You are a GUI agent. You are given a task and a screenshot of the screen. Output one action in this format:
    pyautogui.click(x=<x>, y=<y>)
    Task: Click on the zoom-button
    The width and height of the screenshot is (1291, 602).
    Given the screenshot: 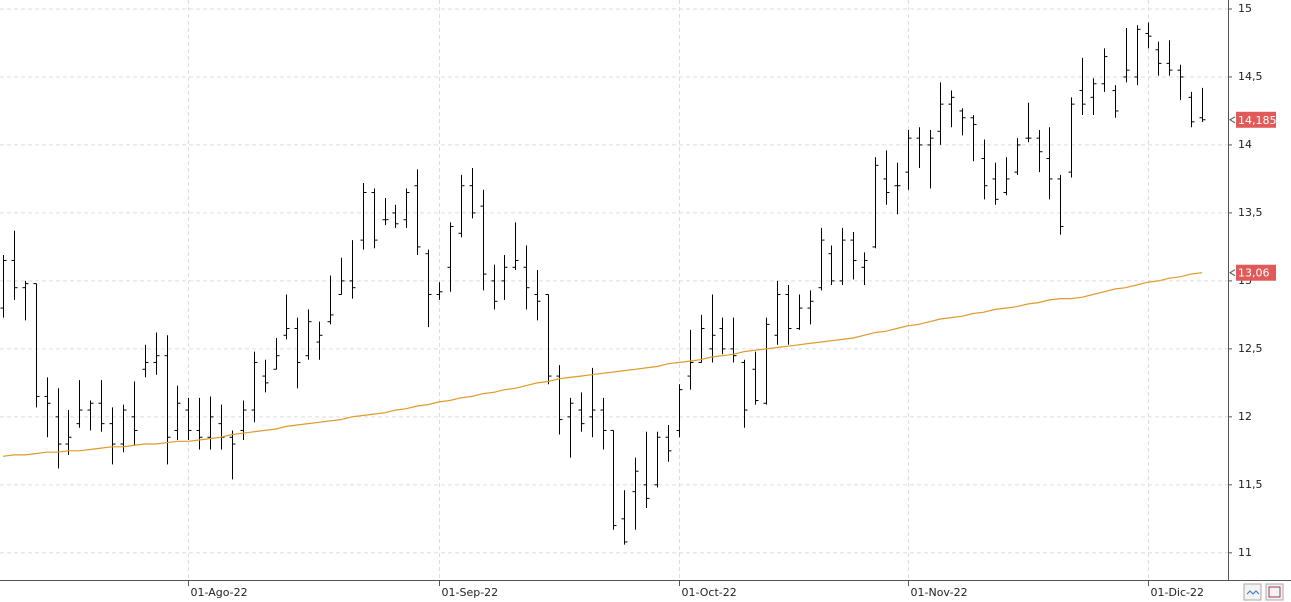 What is the action you would take?
    pyautogui.click(x=1252, y=592)
    